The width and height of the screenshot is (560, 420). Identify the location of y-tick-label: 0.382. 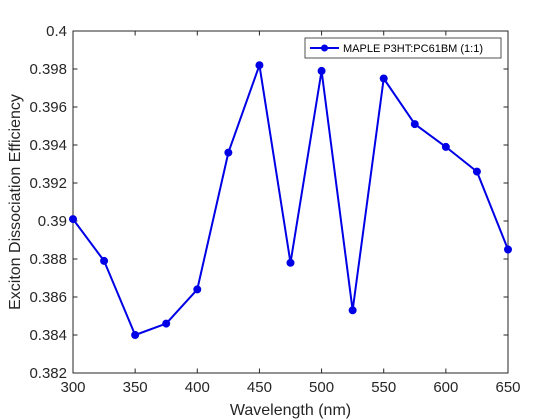
(48, 373).